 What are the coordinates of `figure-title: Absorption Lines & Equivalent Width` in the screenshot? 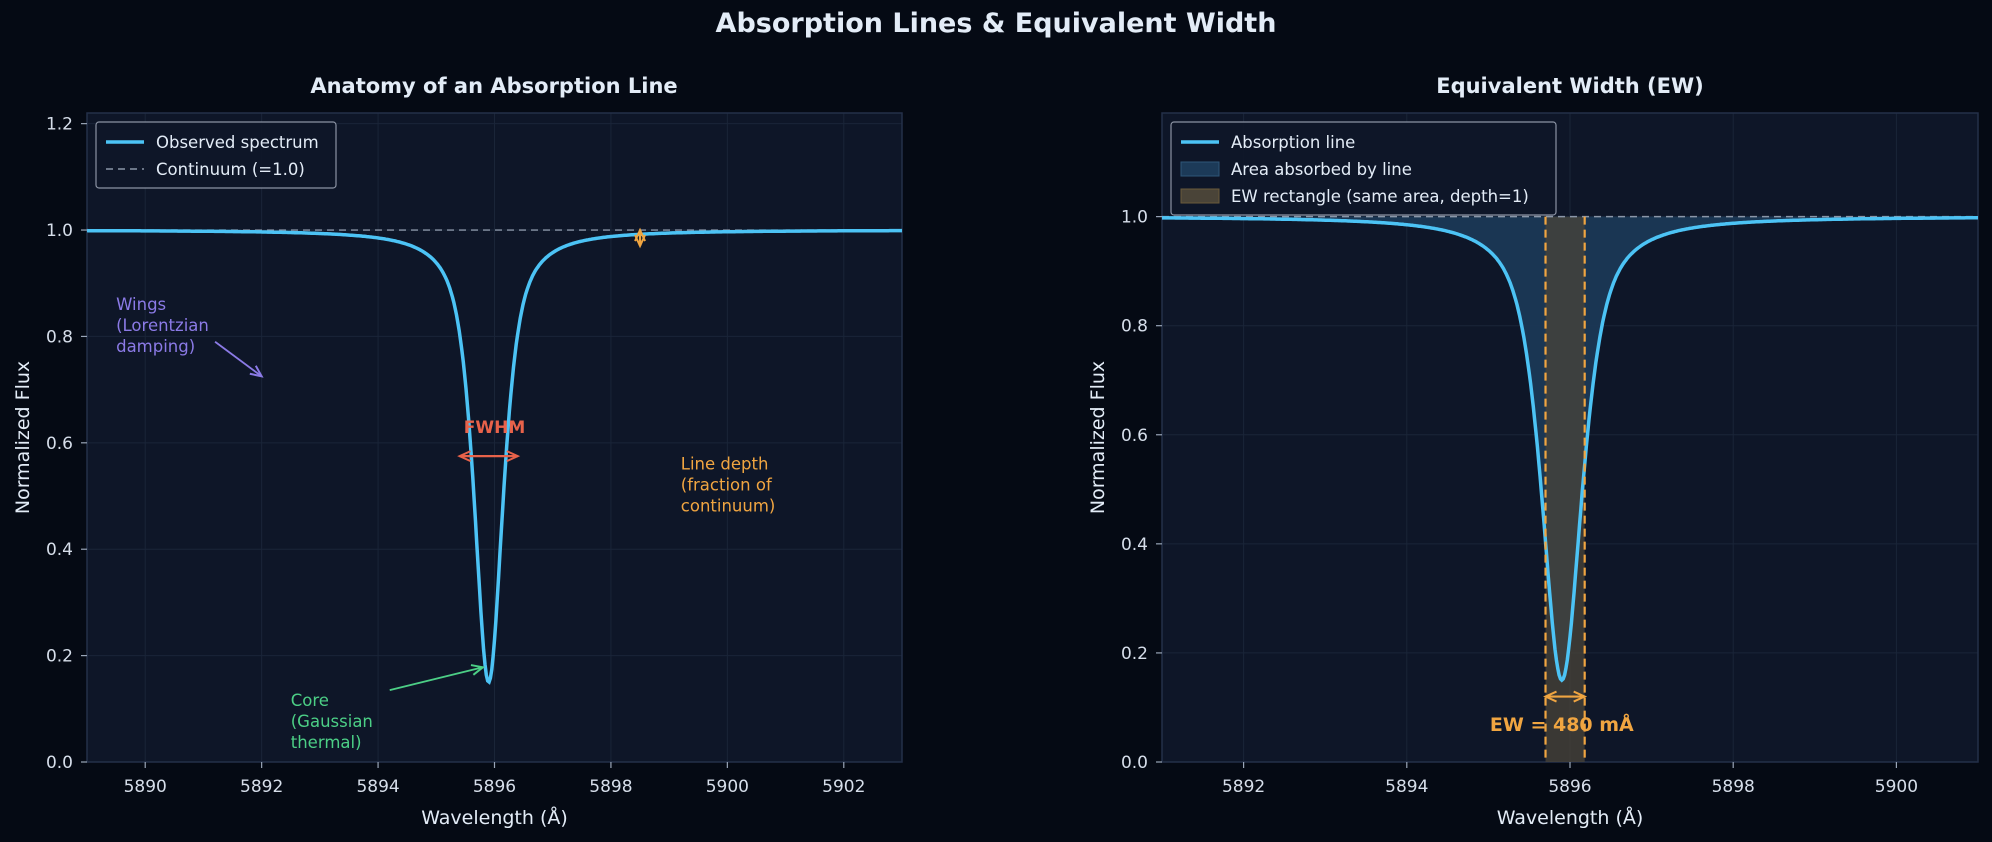 It's located at (996, 23).